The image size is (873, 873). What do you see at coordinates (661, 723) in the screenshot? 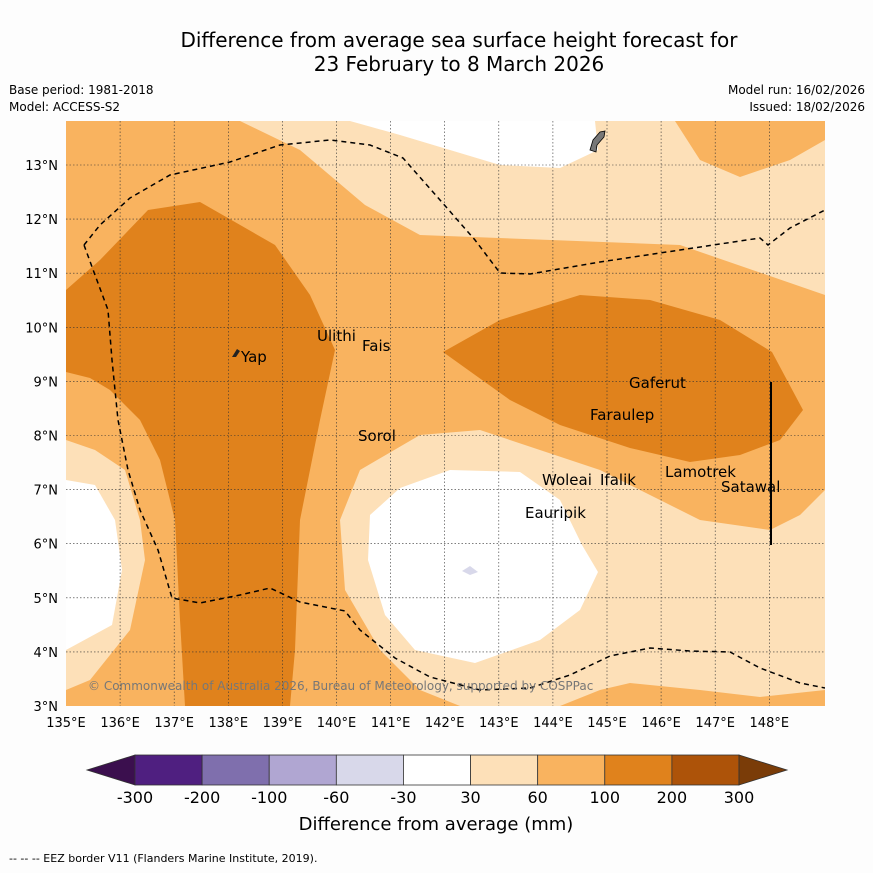
I see `x-tick-label: 146°E` at bounding box center [661, 723].